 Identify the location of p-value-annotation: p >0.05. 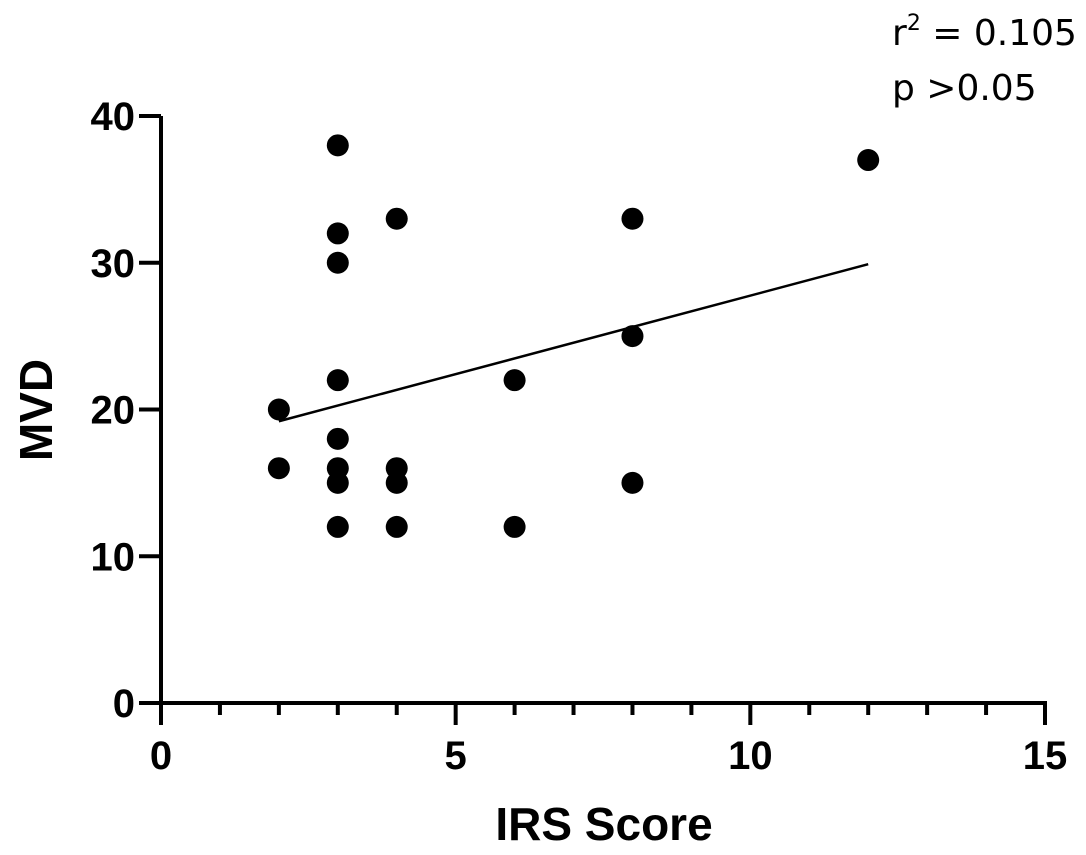
(964, 88).